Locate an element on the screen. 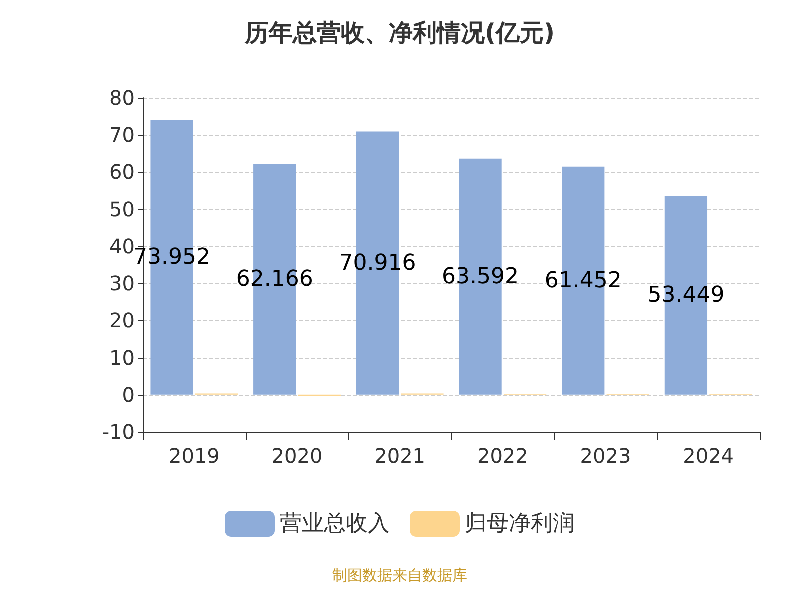 Image resolution: width=800 pixels, height=600 pixels. x-tick-label: 2022 is located at coordinates (502, 456).